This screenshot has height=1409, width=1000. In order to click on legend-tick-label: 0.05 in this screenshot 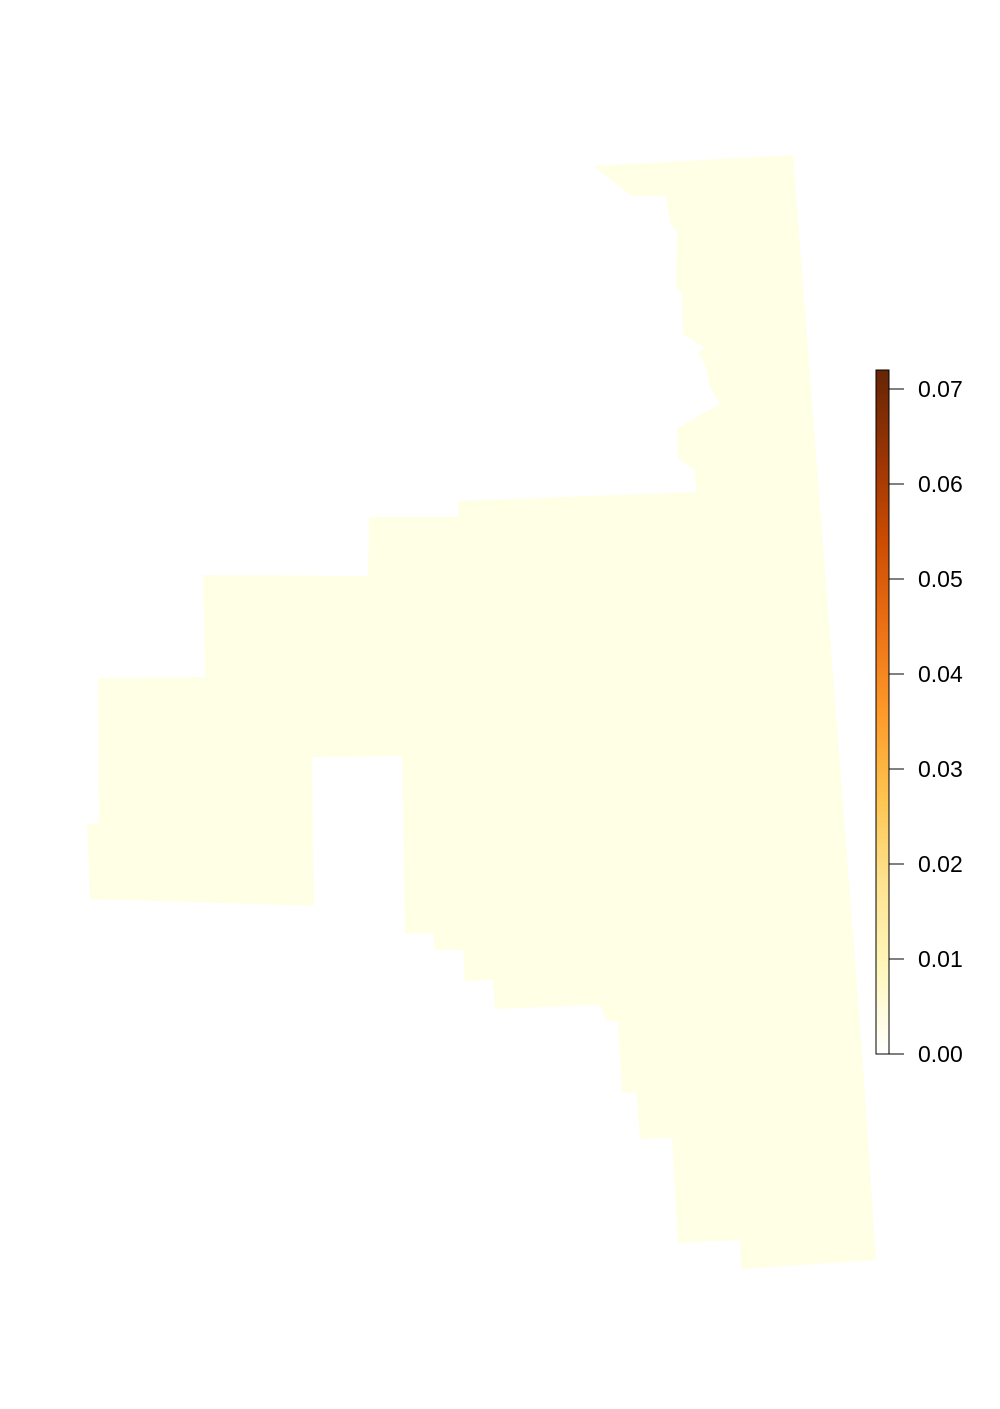, I will do `click(940, 579)`.